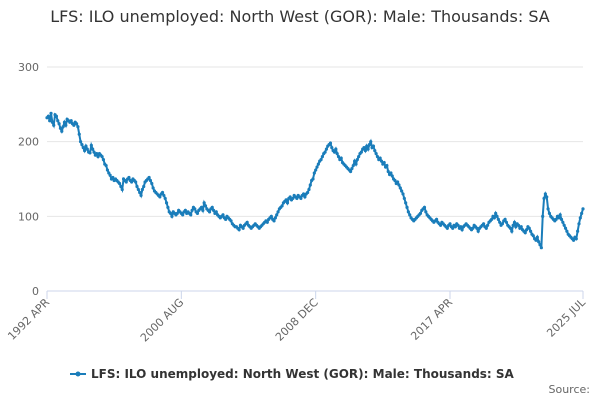 The height and width of the screenshot is (400, 600). What do you see at coordinates (35, 291) in the screenshot?
I see `y-tick-label: 0` at bounding box center [35, 291].